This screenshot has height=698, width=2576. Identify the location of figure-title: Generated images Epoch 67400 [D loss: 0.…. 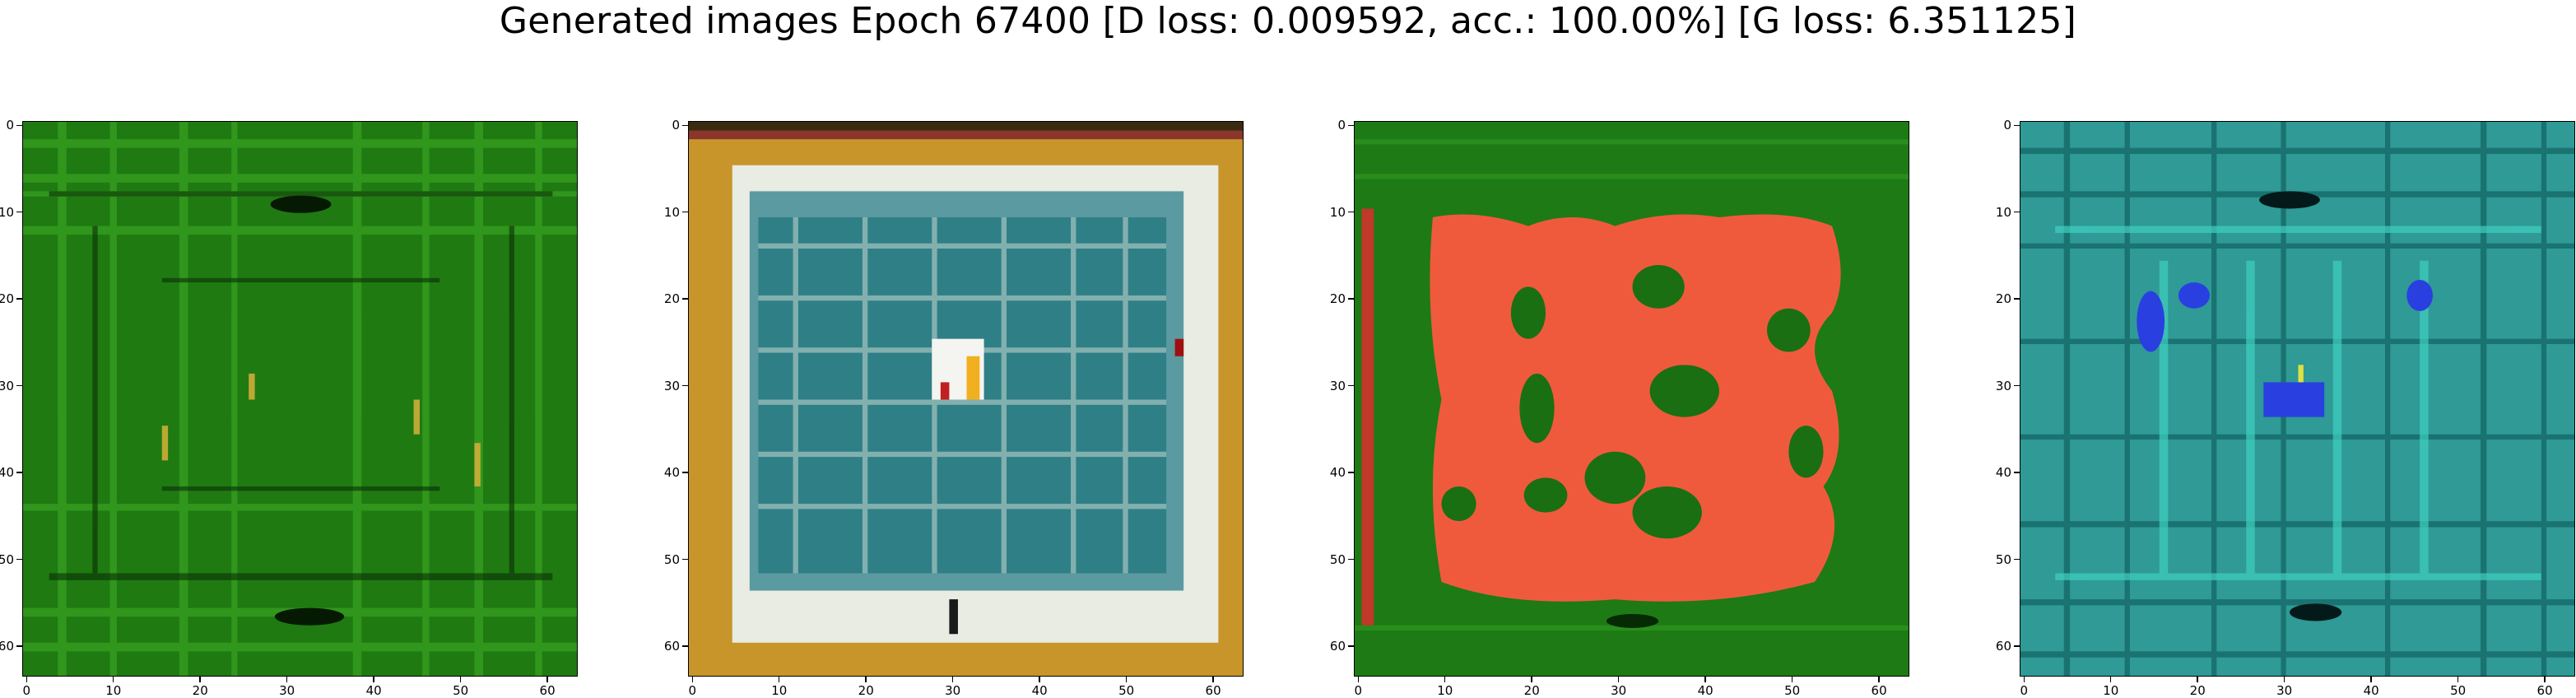
(1288, 21).